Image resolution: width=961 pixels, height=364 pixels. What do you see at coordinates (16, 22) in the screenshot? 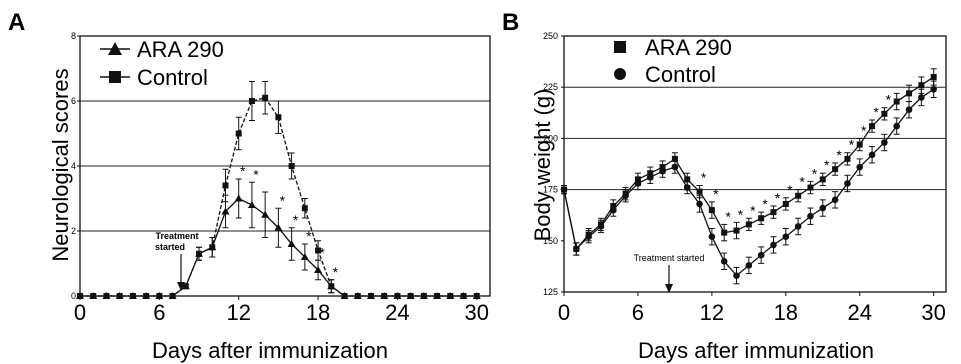
I see `panel-a-letter: A` at bounding box center [16, 22].